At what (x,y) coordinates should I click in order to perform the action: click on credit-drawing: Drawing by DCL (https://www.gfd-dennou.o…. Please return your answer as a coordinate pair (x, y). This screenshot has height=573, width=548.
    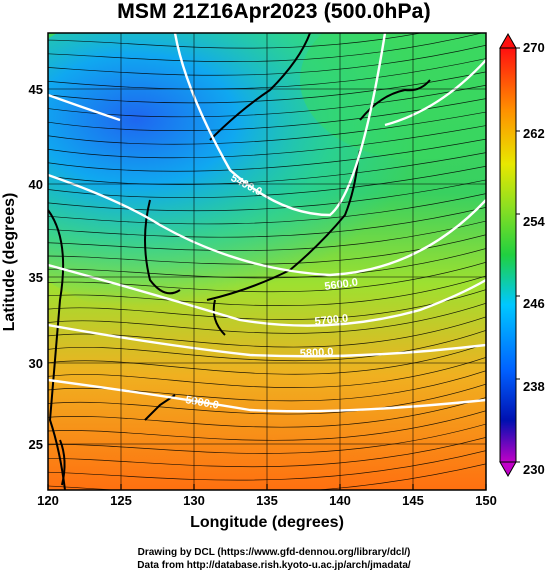
    Looking at the image, I should click on (274, 552).